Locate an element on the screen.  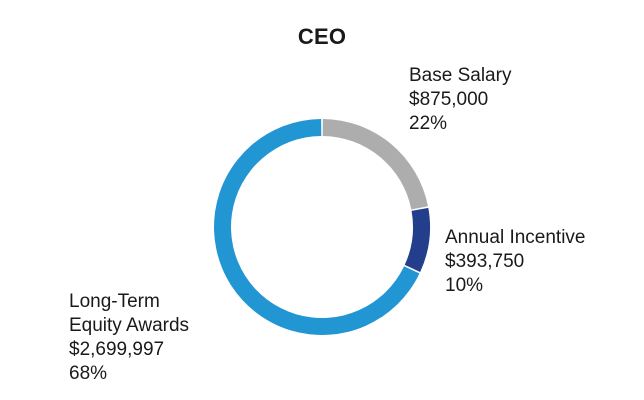
slice-label-ltea-name-line2: Equity Awards is located at coordinates (129, 325).